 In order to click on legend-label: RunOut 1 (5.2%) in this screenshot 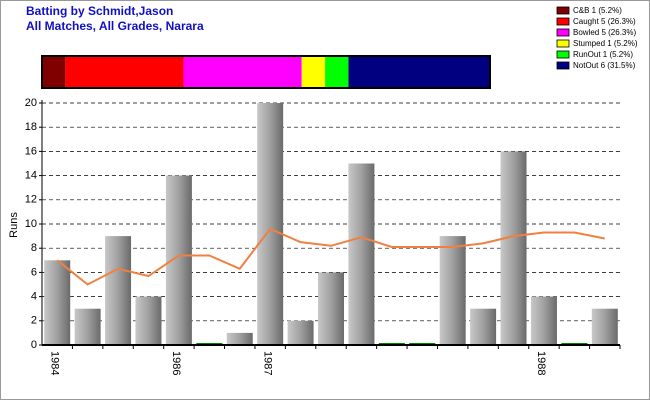, I will do `click(603, 54)`.